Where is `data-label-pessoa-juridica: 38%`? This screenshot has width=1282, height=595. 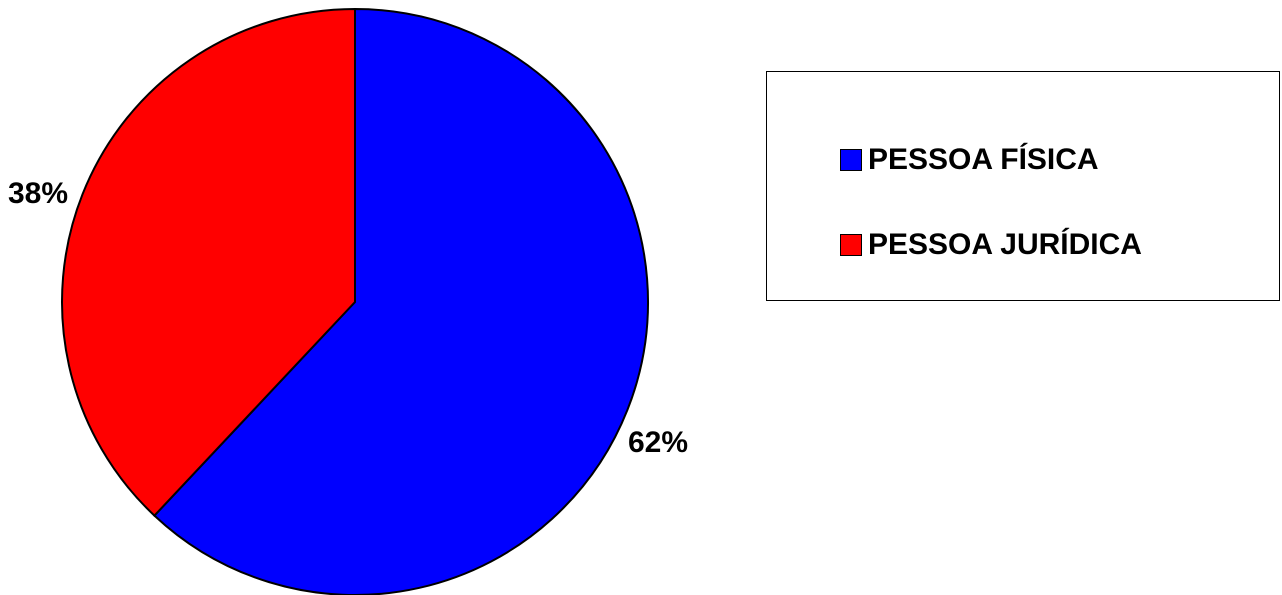 data-label-pessoa-juridica: 38% is located at coordinates (38, 193).